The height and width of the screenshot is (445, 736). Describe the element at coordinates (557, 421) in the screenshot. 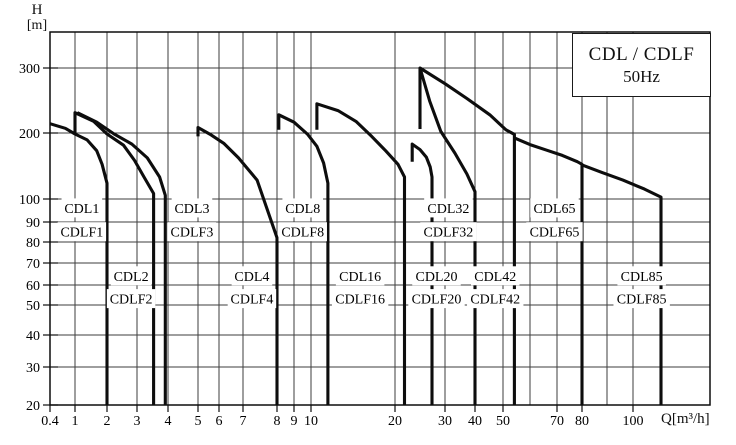

I see `x-tick-label: 70` at that location.